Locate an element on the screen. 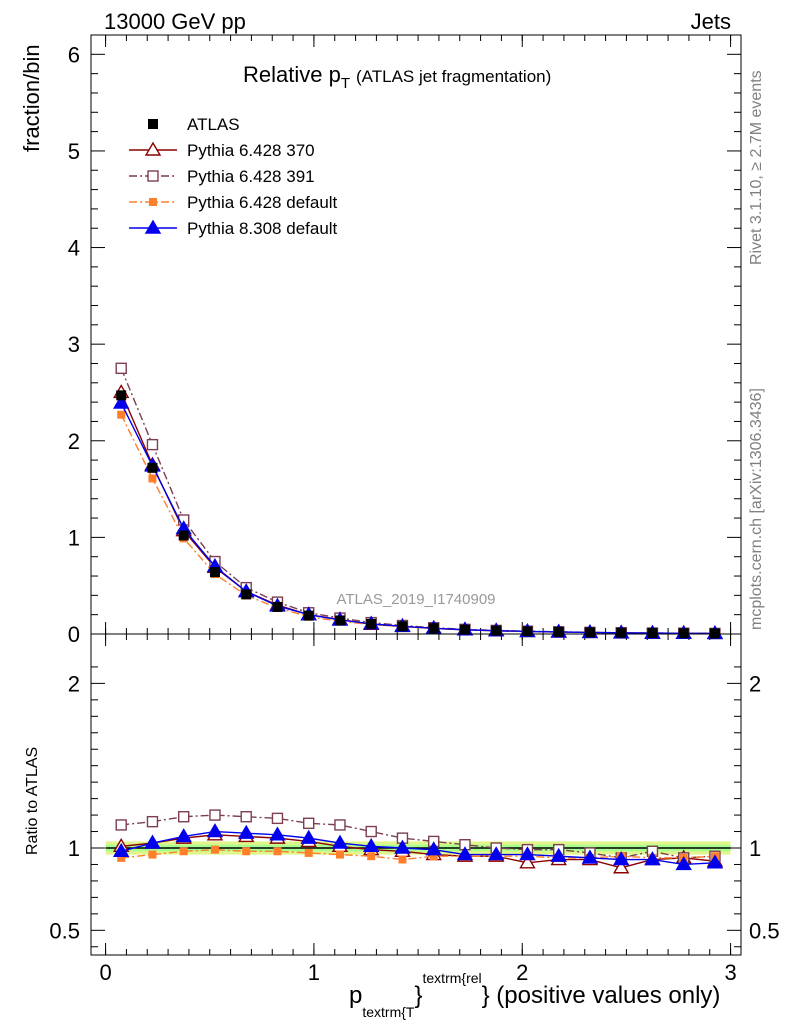 The width and height of the screenshot is (786, 1024). y-axis-label: fraction/bin is located at coordinates (31, 98).